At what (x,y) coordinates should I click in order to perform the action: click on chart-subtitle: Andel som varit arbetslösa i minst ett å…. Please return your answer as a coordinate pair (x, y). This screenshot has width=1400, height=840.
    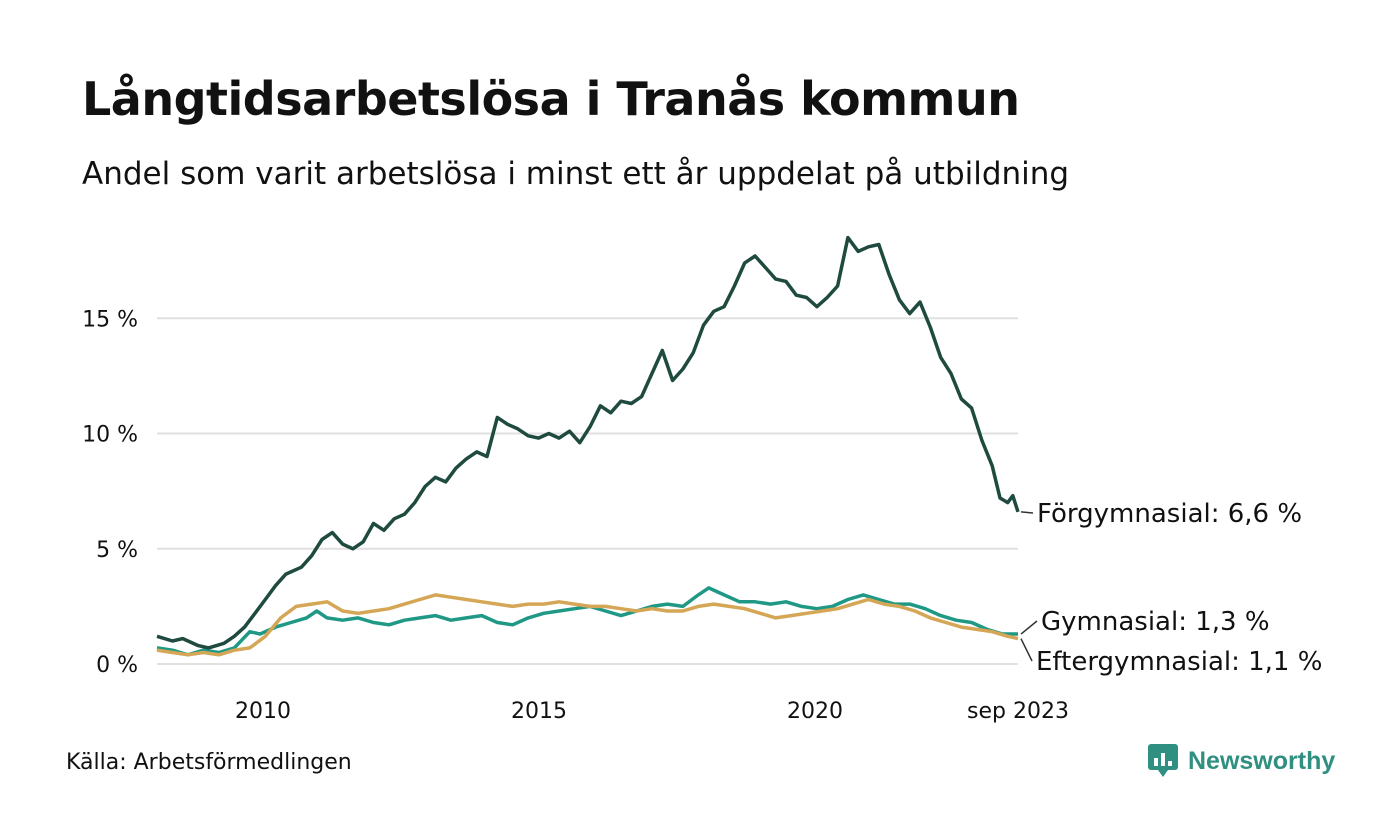
    Looking at the image, I should click on (576, 174).